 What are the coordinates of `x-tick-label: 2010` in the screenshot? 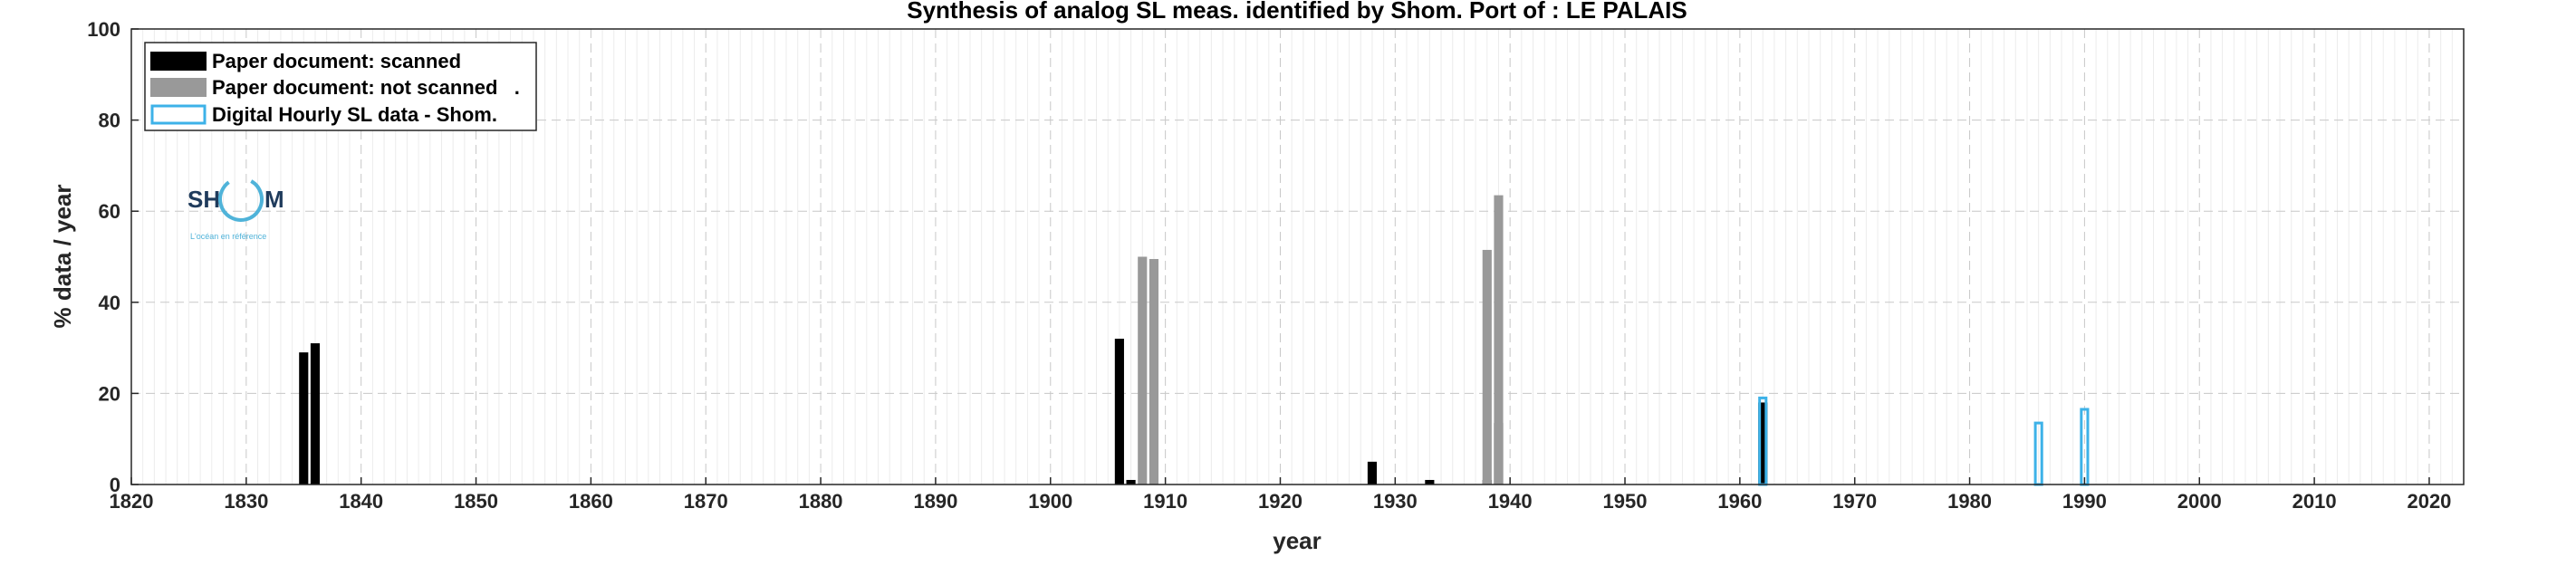 It's located at (2314, 501).